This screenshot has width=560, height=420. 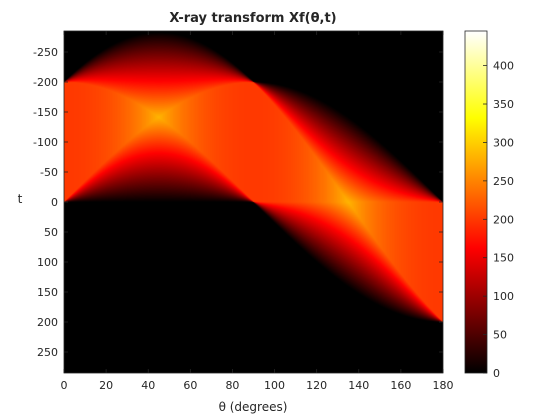 What do you see at coordinates (476, 202) in the screenshot?
I see `colorbar-gradient` at bounding box center [476, 202].